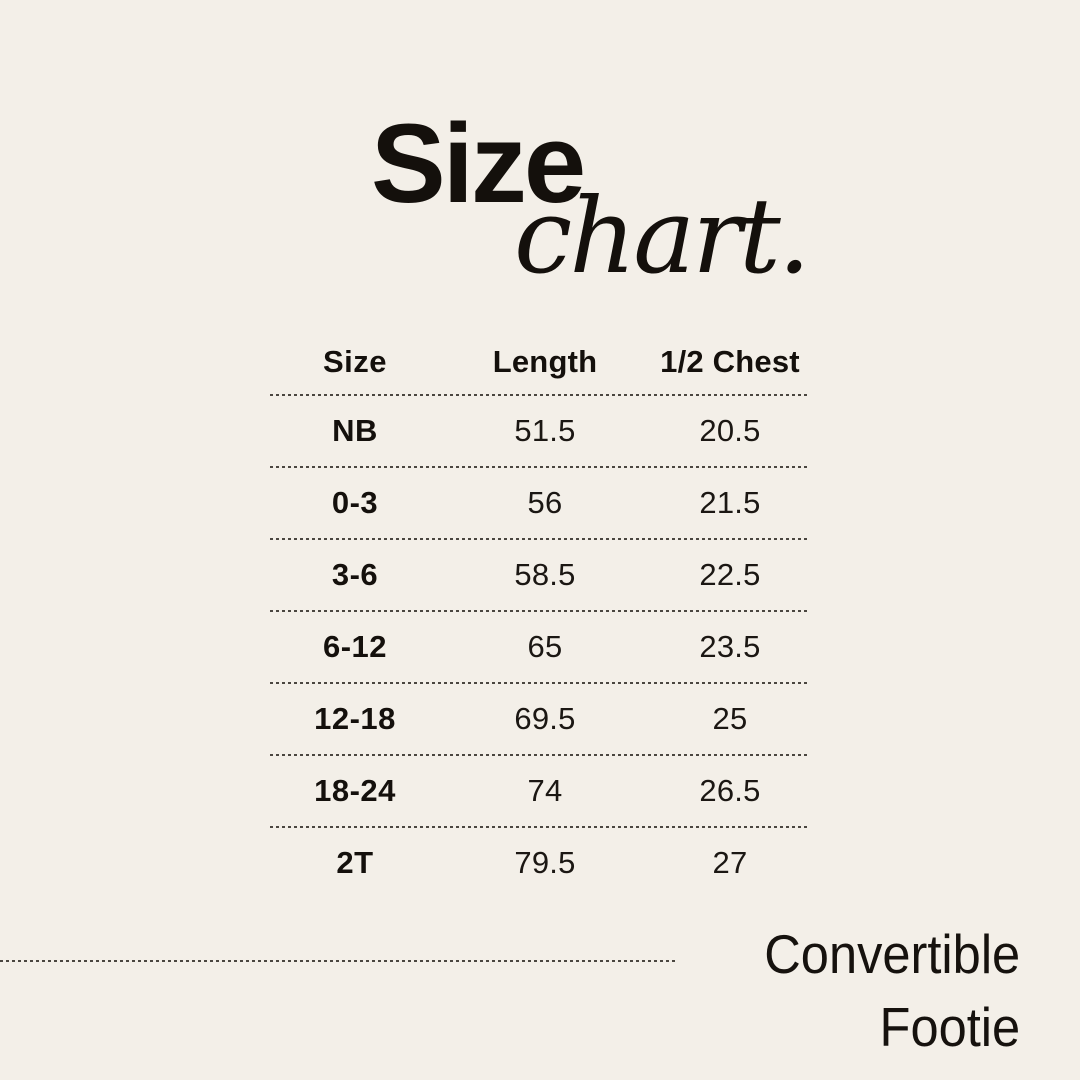  I want to click on product-name-line2: Footie, so click(949, 1027).